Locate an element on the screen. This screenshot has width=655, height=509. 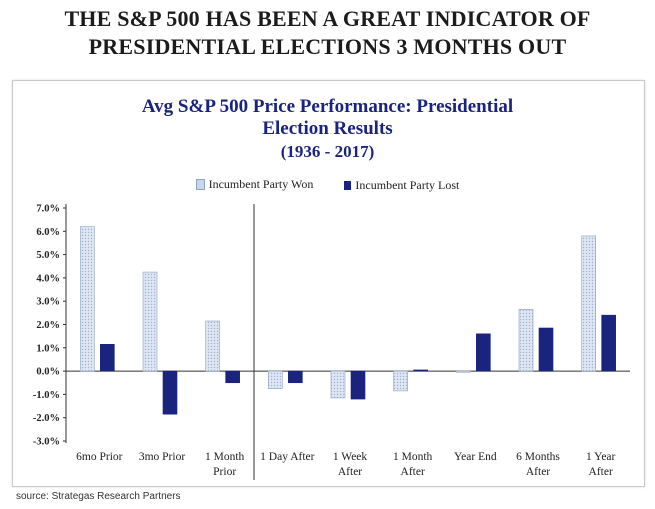
x-category-label: 3mo Prior is located at coordinates (162, 457).